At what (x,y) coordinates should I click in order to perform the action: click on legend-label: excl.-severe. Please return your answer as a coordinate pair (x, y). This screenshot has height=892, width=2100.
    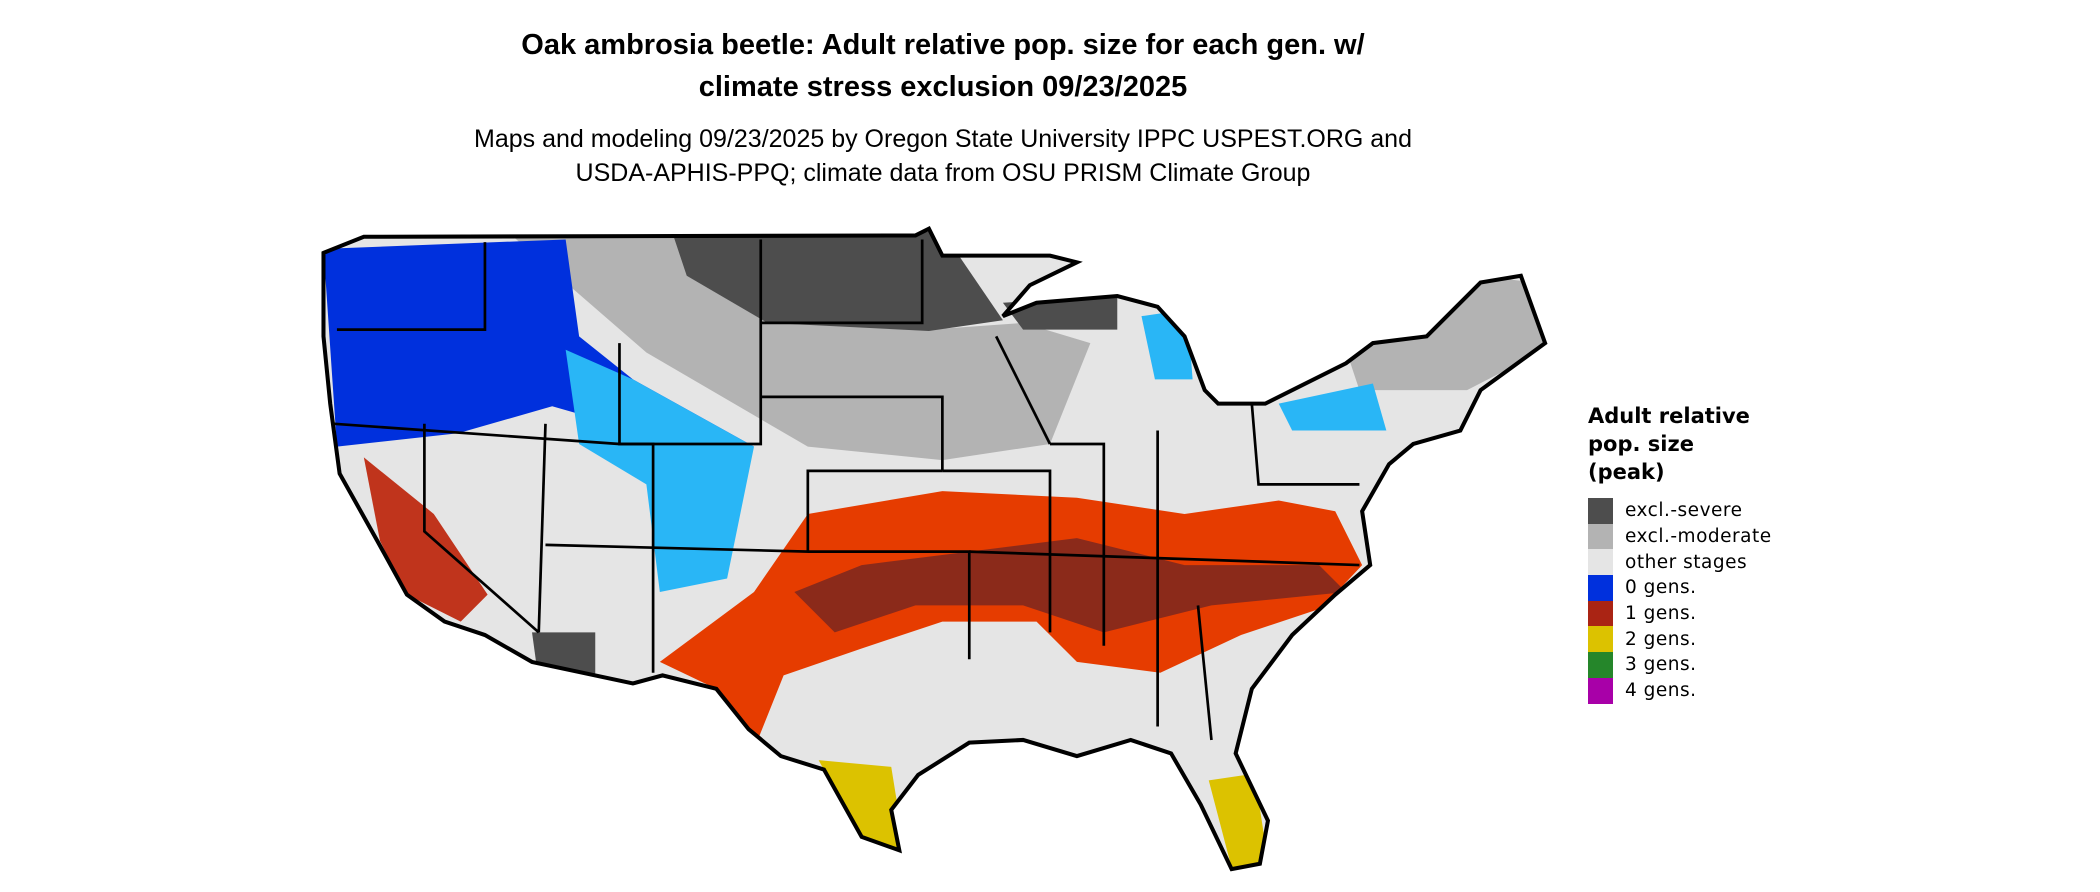
    Looking at the image, I should click on (1684, 511).